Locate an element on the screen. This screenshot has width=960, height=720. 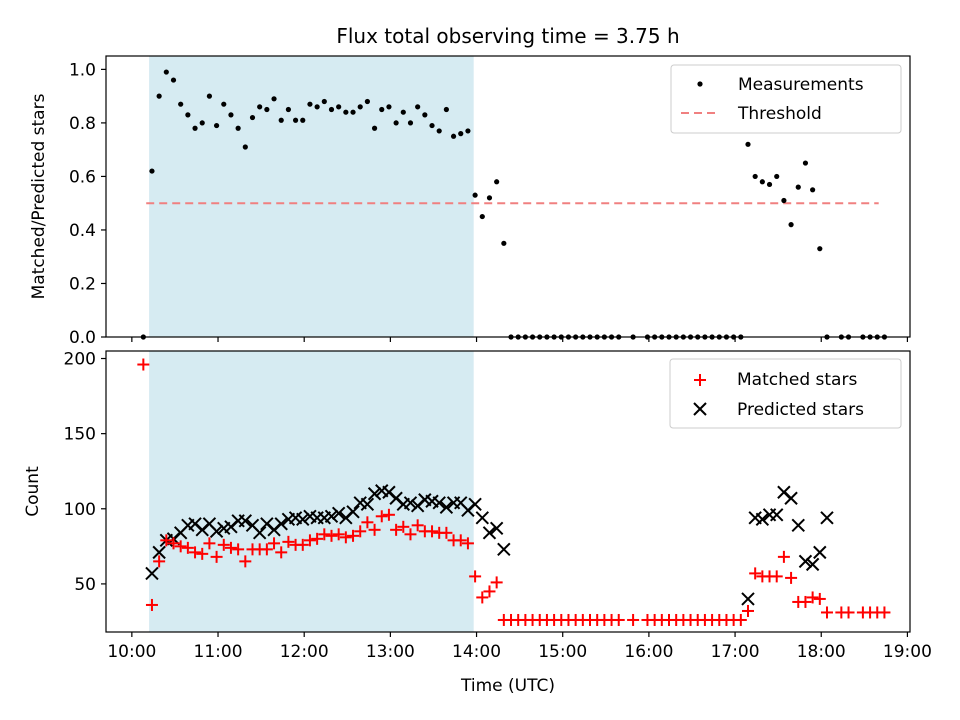
ratio-y-tick-label: 0.0 is located at coordinates (82, 338).